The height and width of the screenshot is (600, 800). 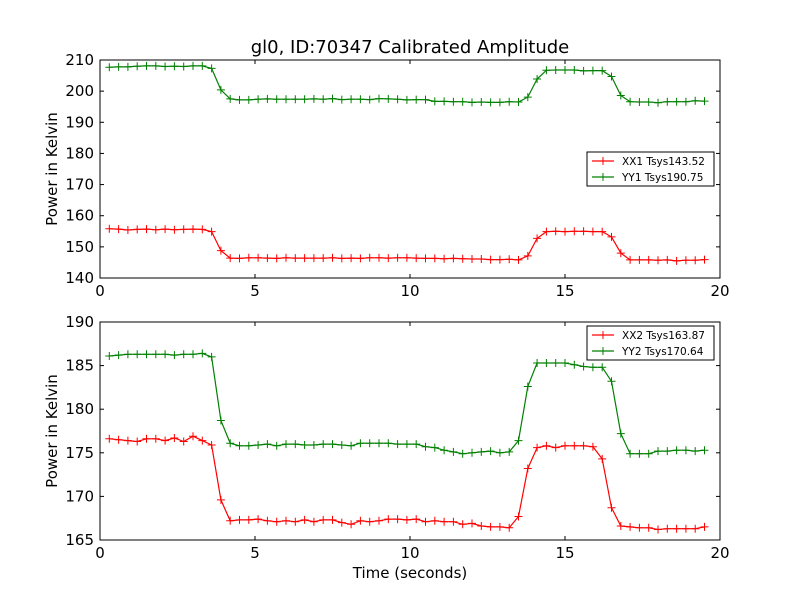 I want to click on legend-entry: YY1 Tsys190.75, so click(x=662, y=178).